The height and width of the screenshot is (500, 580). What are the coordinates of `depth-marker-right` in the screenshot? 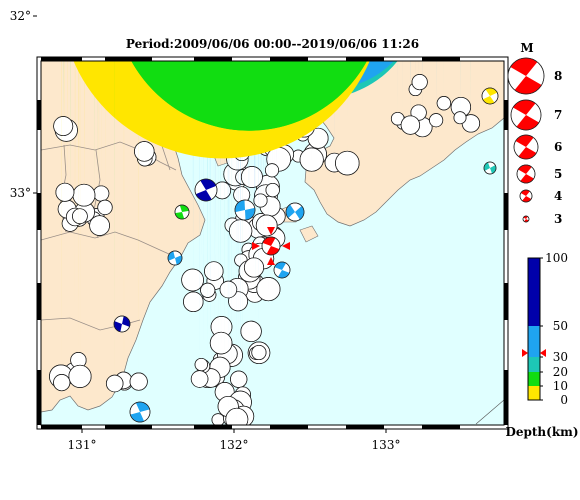 It's located at (543, 353).